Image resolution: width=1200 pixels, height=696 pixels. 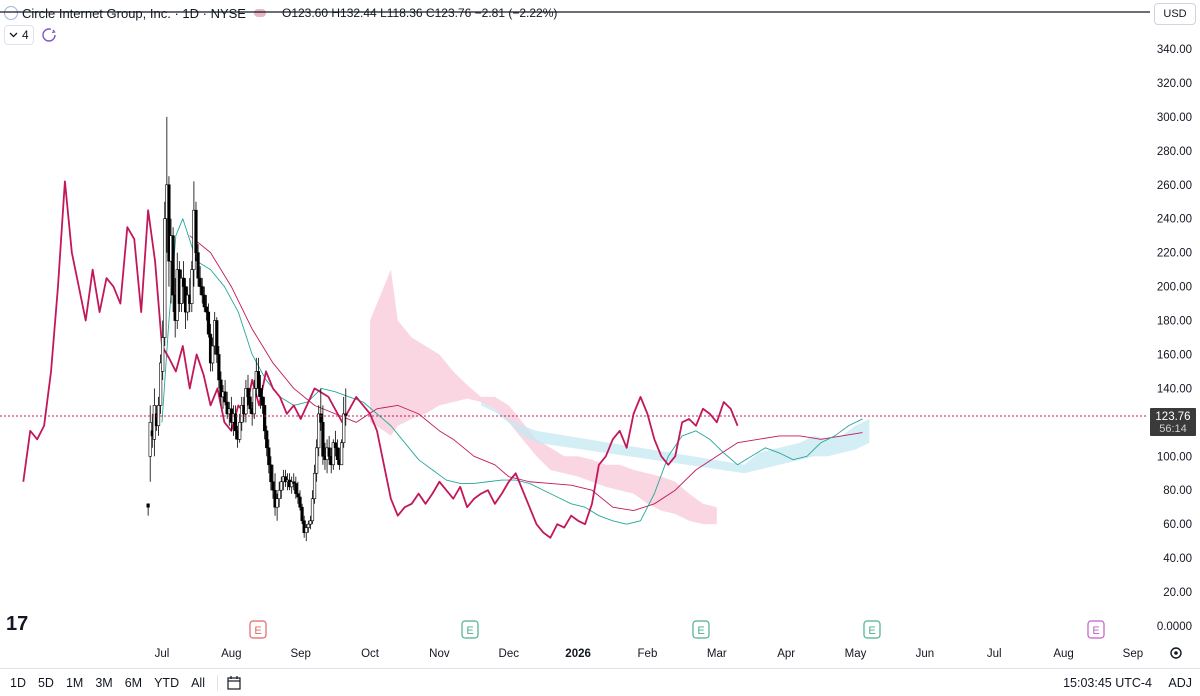 I want to click on range-6m: 6M, so click(x=133, y=682).